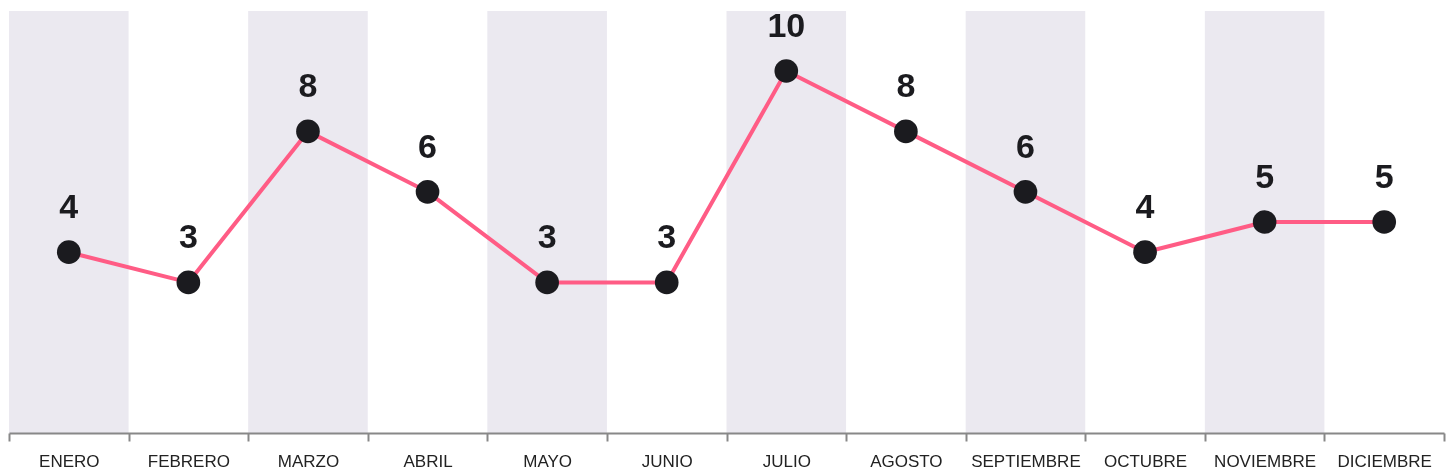 The height and width of the screenshot is (476, 1451). What do you see at coordinates (428, 461) in the screenshot?
I see `x-tick-label: ABRIL` at bounding box center [428, 461].